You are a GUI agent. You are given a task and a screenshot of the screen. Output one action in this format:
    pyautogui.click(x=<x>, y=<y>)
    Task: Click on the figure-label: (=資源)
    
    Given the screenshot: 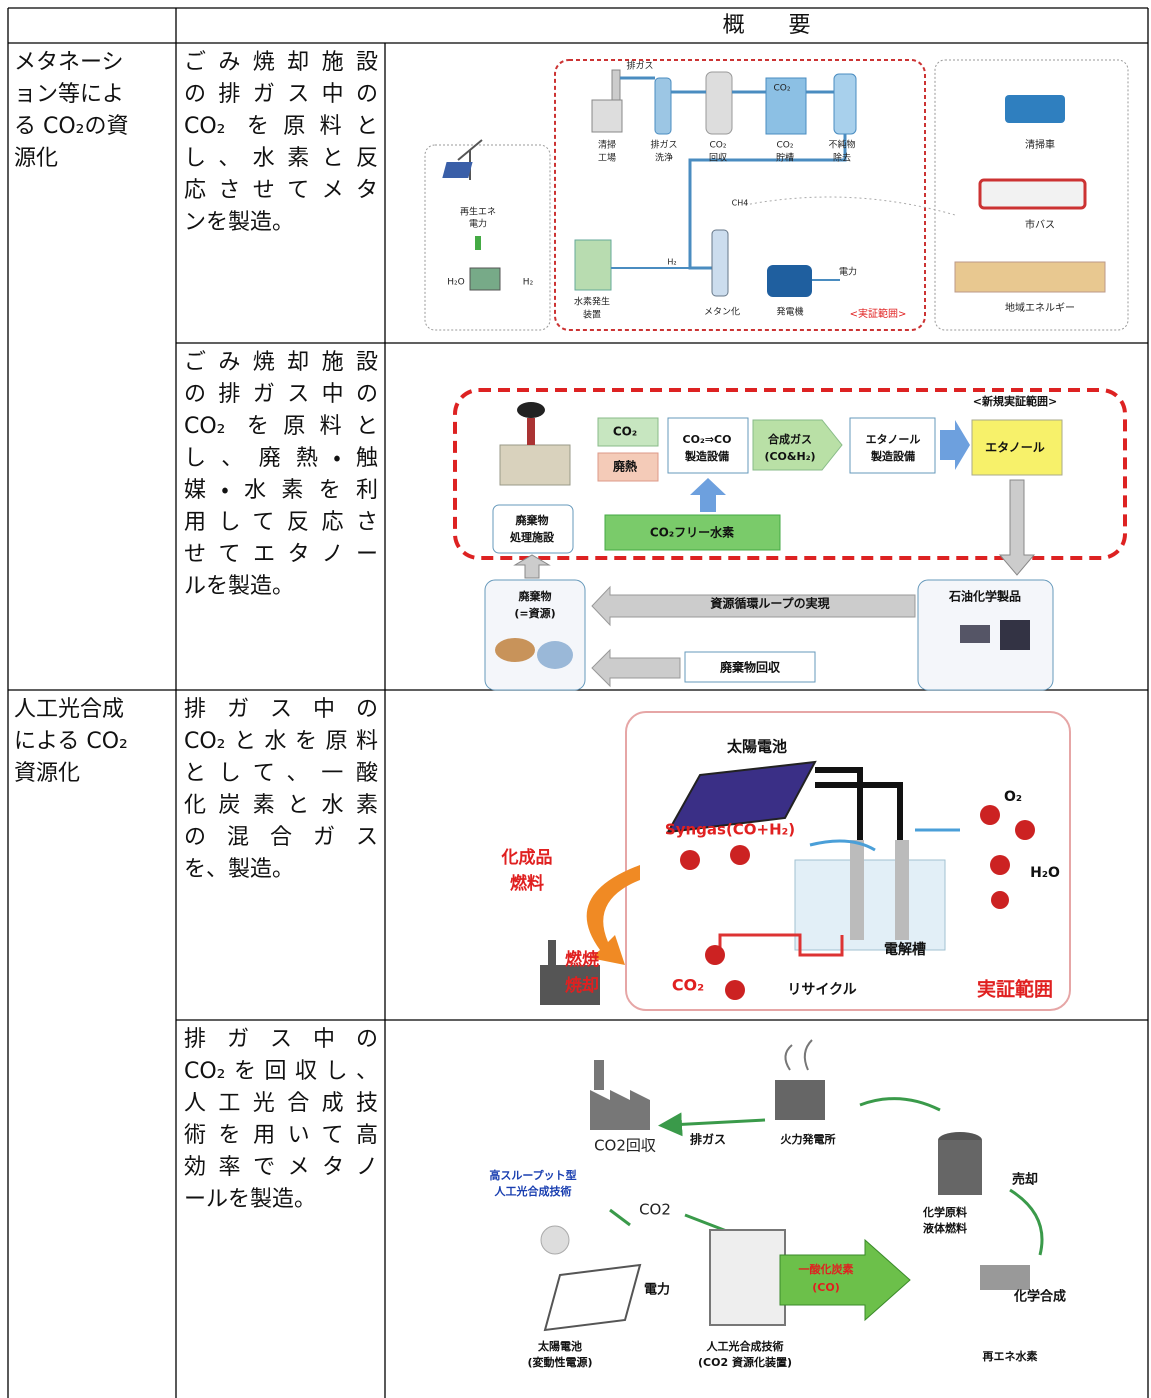 What is the action you would take?
    pyautogui.click(x=534, y=613)
    